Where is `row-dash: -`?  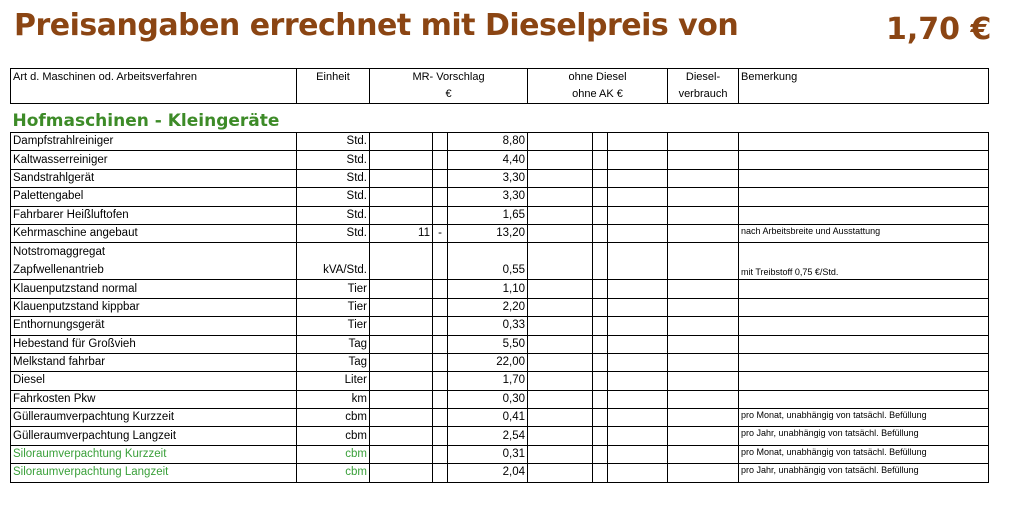 row-dash: - is located at coordinates (440, 234).